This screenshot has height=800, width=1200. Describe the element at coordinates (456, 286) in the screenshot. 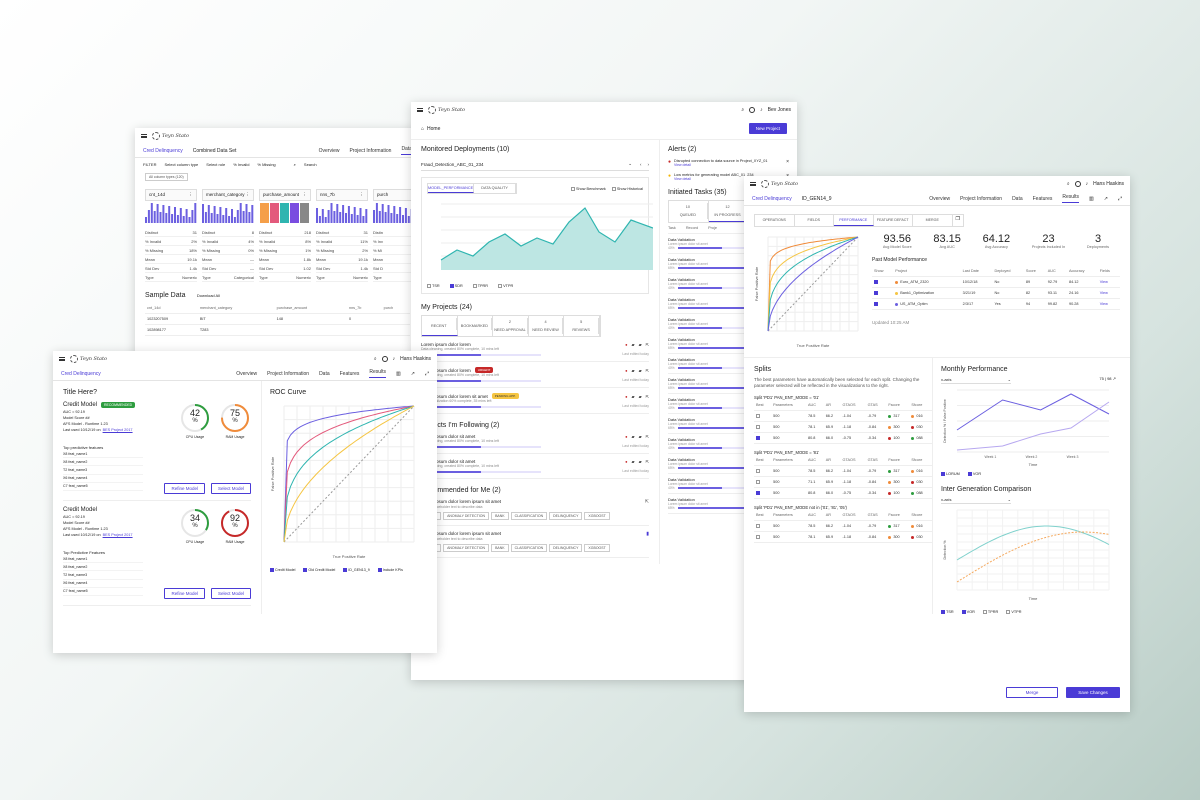

I see `legend-sdr: SDR` at that location.